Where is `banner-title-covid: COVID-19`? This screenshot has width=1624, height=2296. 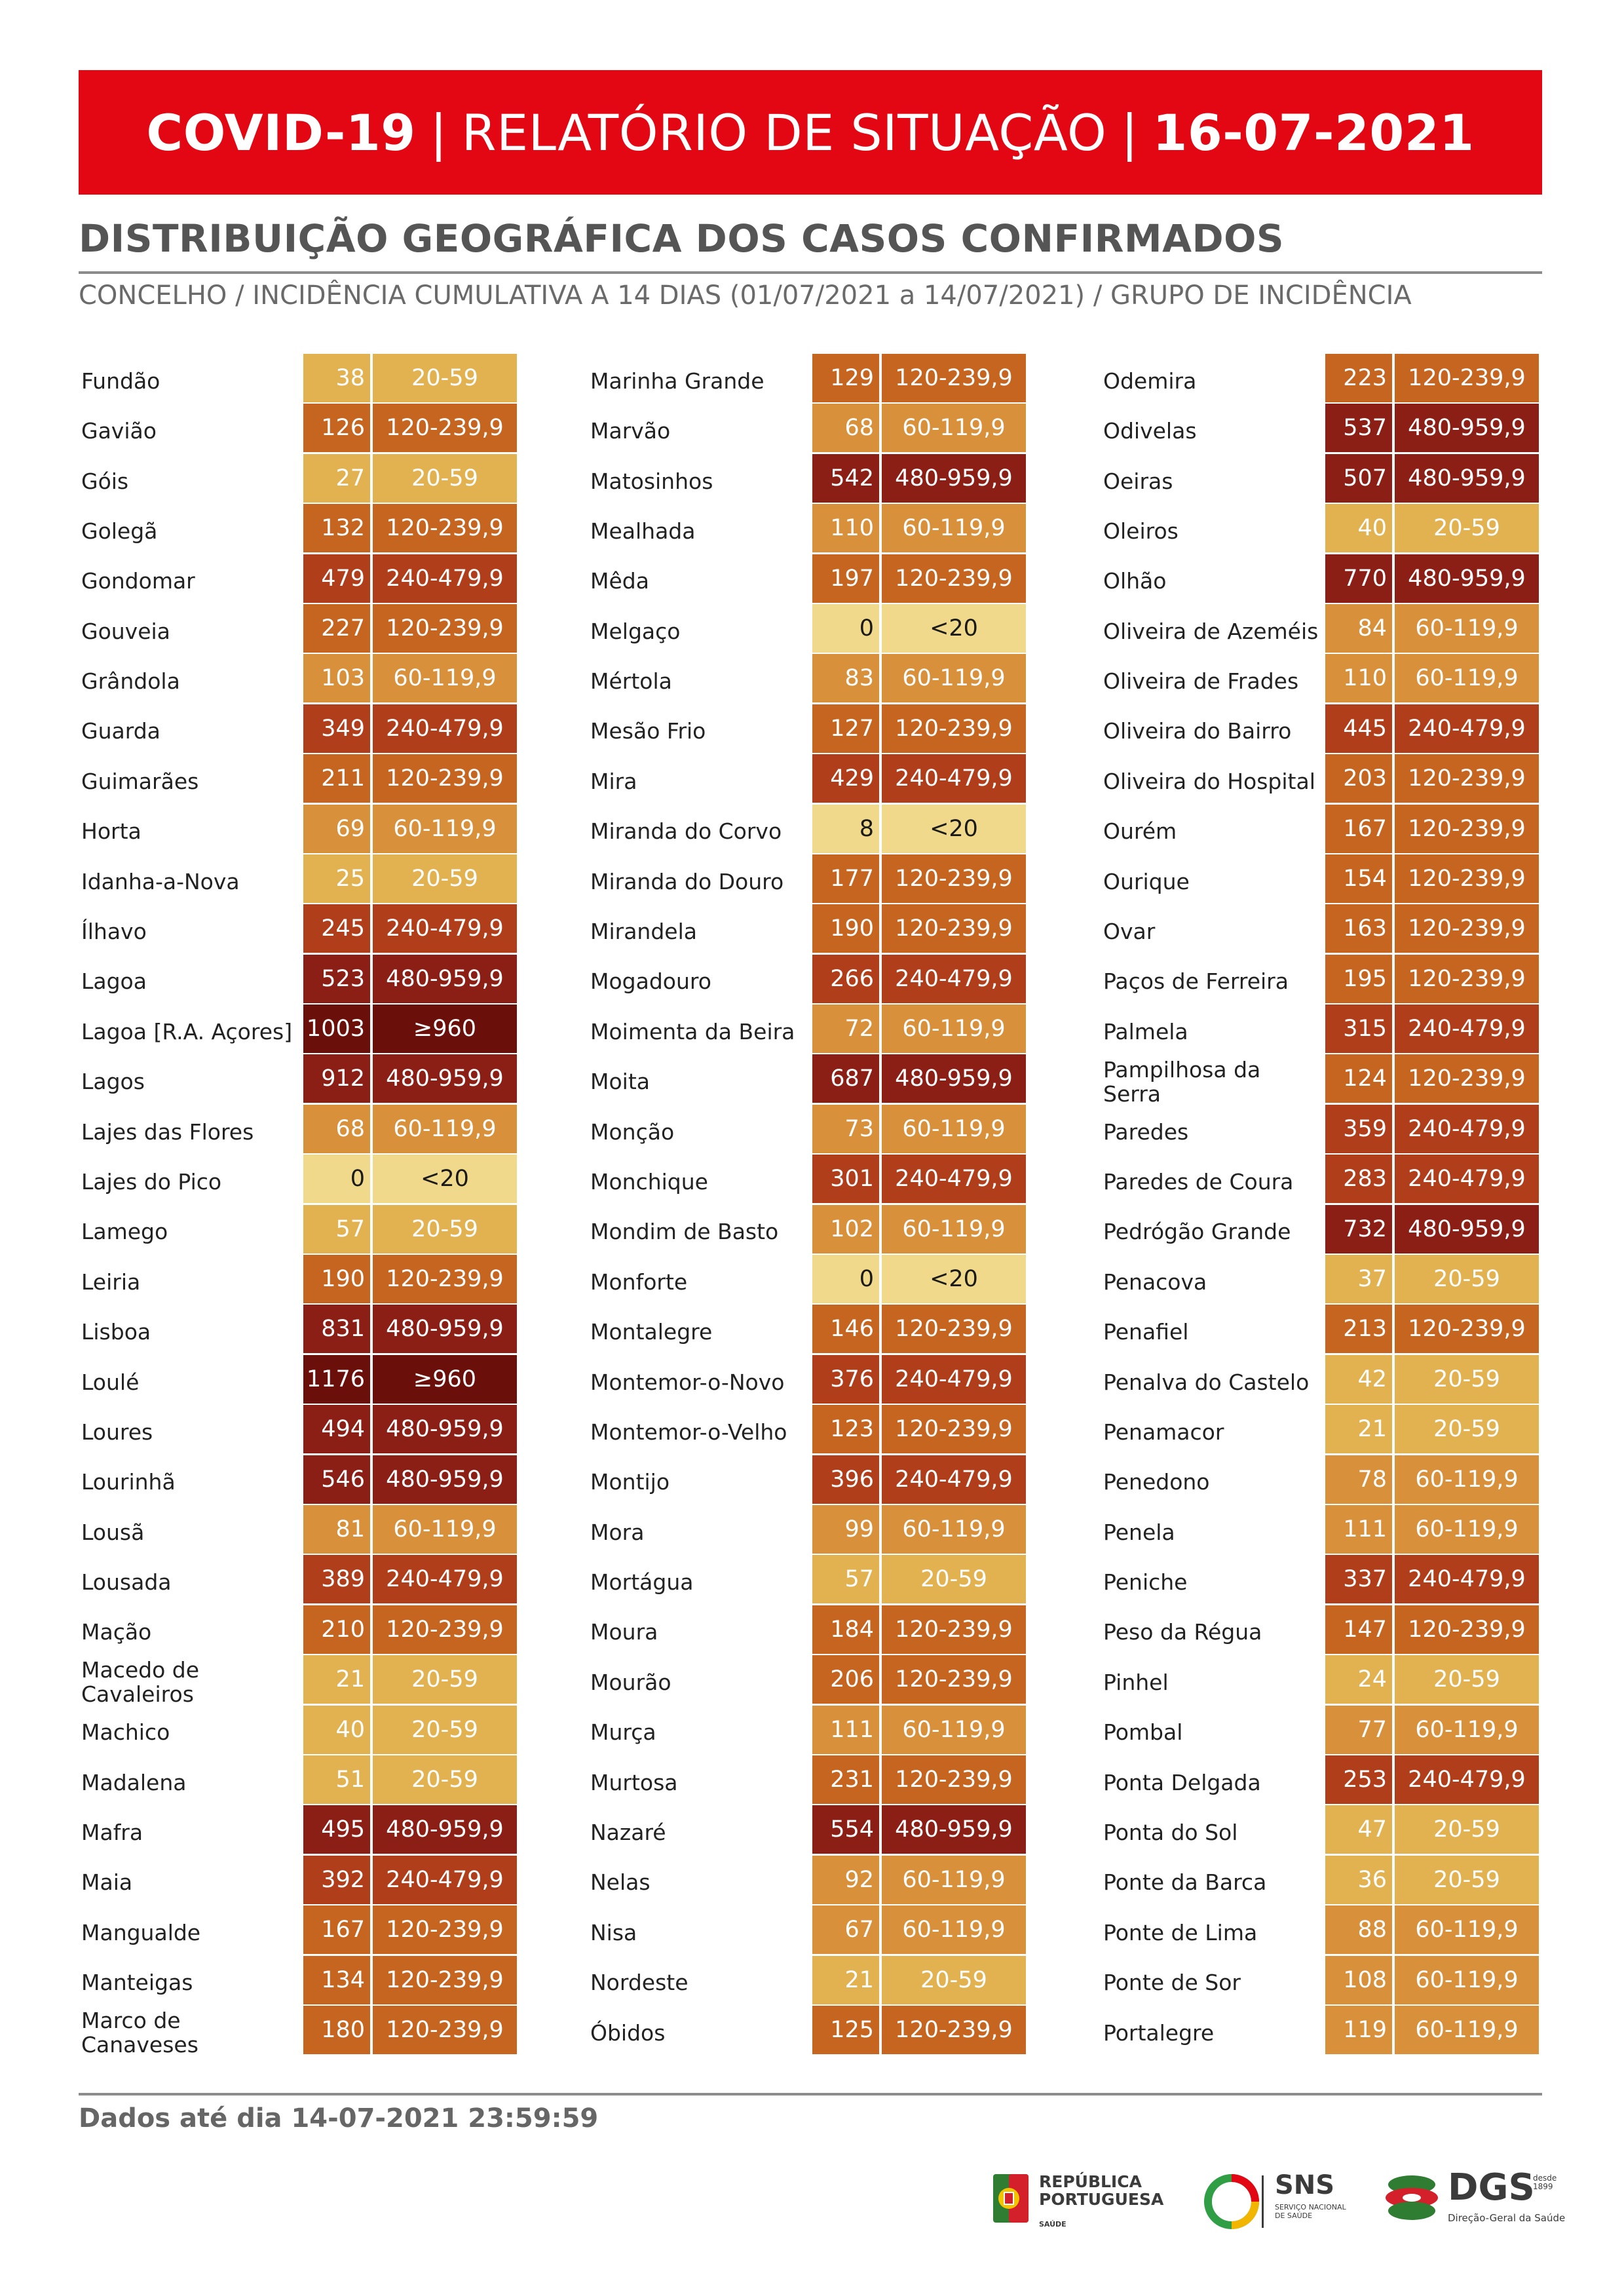
banner-title-covid: COVID-19 is located at coordinates (281, 132).